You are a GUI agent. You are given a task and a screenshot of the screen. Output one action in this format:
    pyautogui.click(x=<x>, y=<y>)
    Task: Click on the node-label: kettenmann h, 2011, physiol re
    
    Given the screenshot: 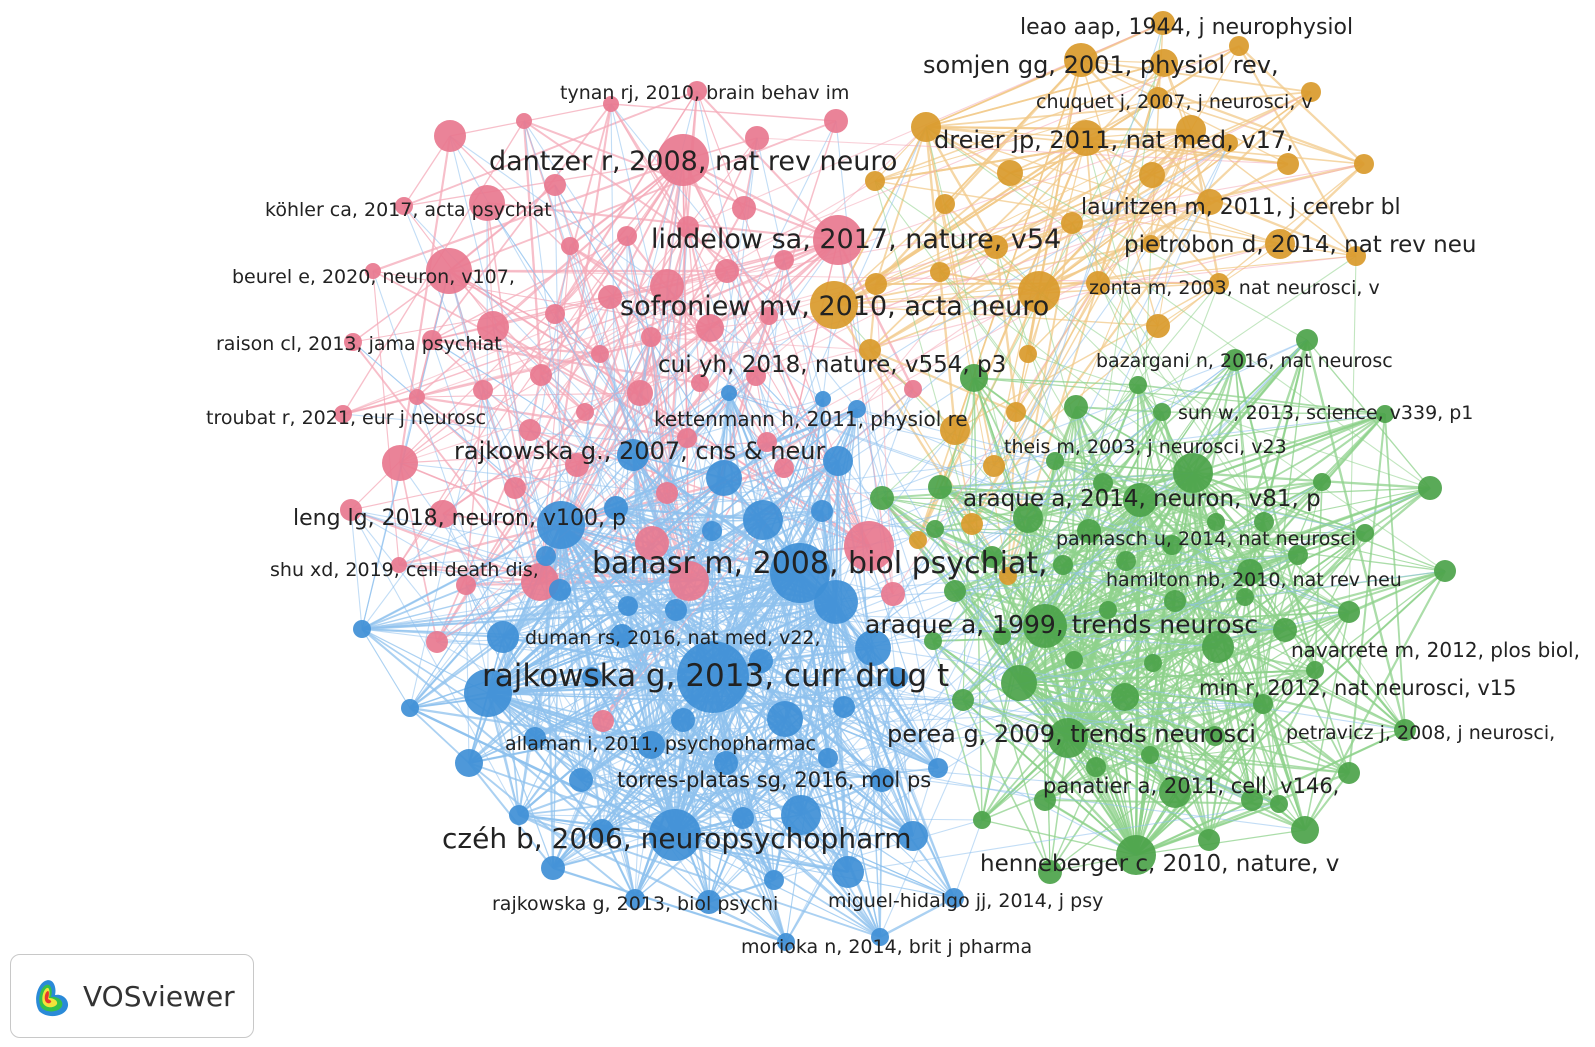 What is the action you would take?
    pyautogui.click(x=811, y=419)
    